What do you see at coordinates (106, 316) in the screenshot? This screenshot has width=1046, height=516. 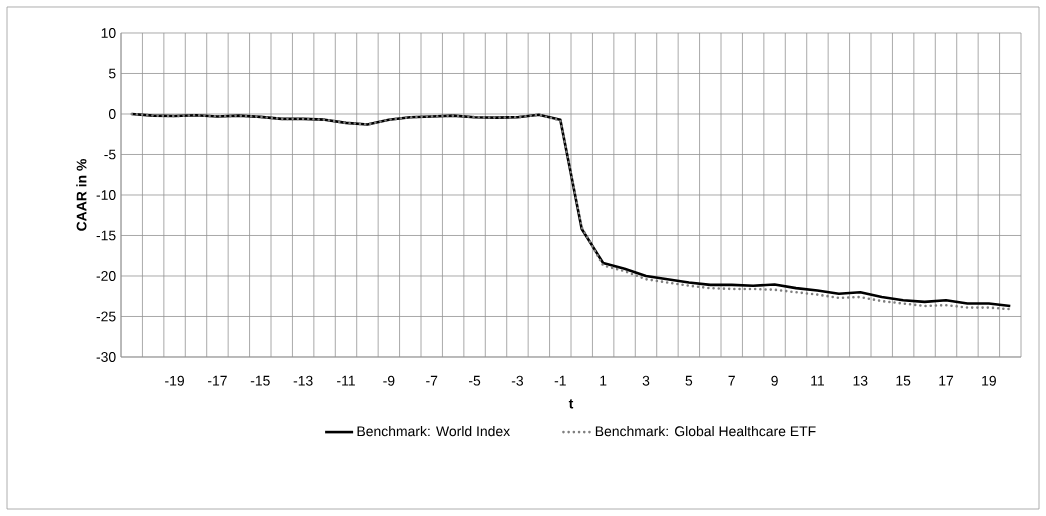 I see `y-tick-label: -25` at bounding box center [106, 316].